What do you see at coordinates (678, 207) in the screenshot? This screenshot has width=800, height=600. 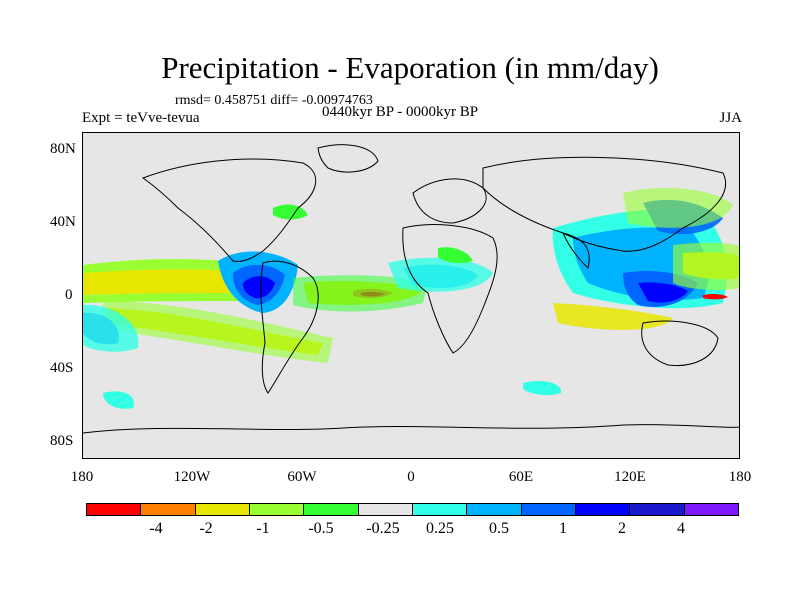 I see `ne-asia-green` at bounding box center [678, 207].